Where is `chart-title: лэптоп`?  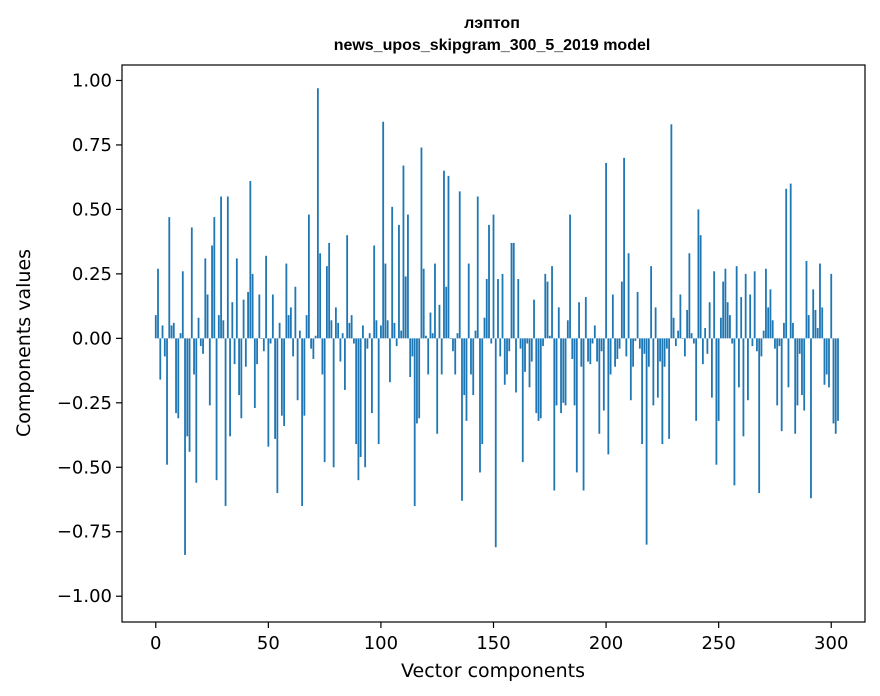
chart-title: лэптоп is located at coordinates (492, 23).